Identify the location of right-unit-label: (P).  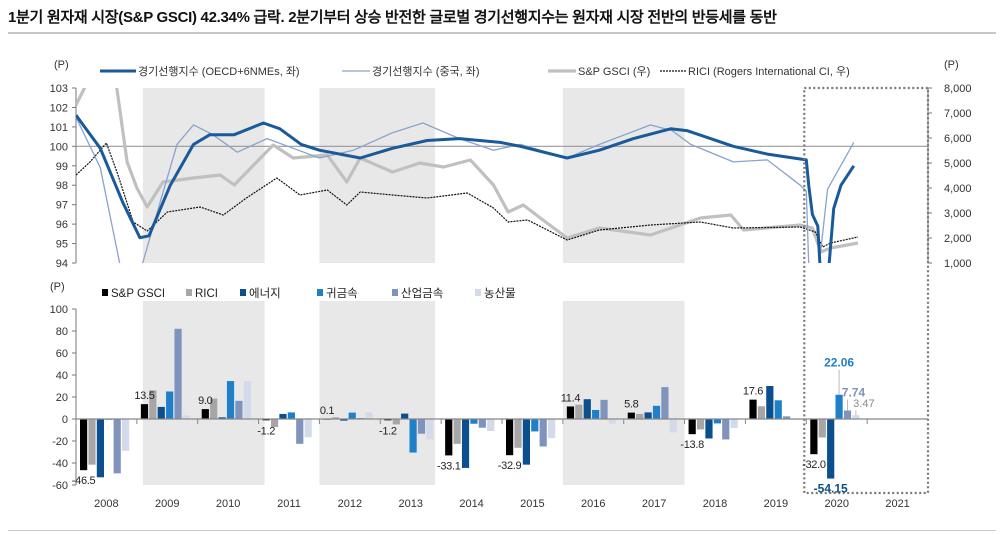
(951, 65).